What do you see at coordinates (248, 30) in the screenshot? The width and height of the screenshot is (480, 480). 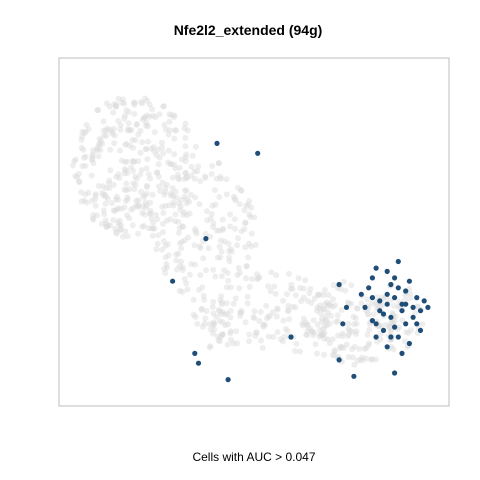 I see `chart-title: Nfe2l2_extended (94g)` at bounding box center [248, 30].